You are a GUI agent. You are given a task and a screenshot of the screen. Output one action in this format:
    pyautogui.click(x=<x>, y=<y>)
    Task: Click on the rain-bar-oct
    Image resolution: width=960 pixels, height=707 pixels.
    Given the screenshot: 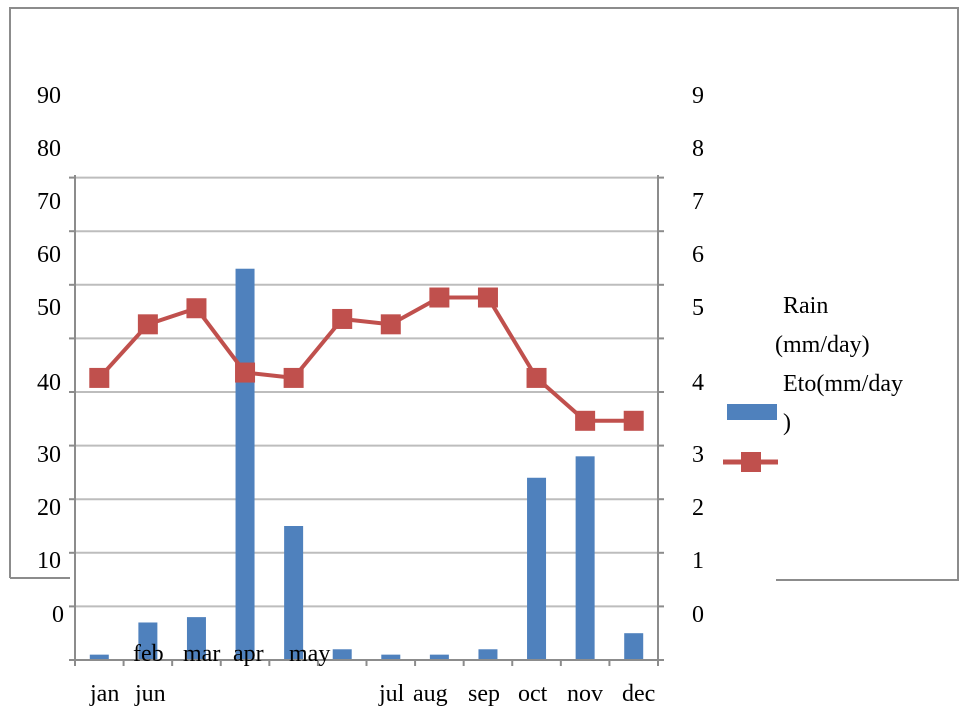 What is the action you would take?
    pyautogui.click(x=537, y=568)
    